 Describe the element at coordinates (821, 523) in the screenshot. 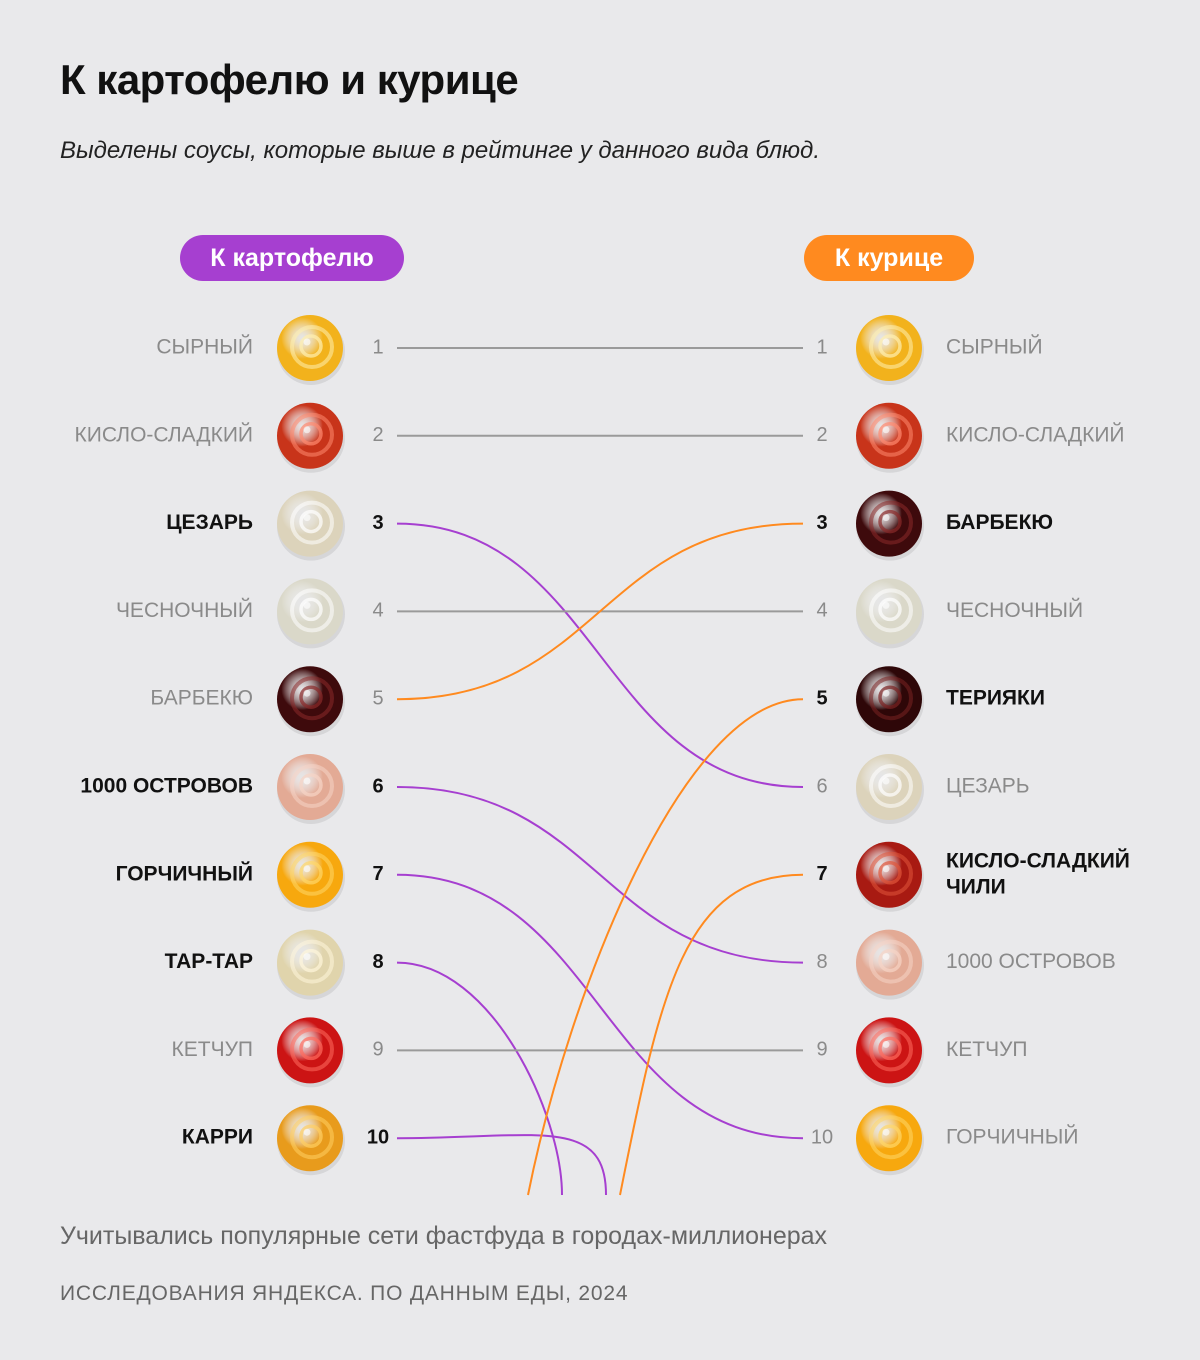

I see `chicken-rank-number: 3` at that location.